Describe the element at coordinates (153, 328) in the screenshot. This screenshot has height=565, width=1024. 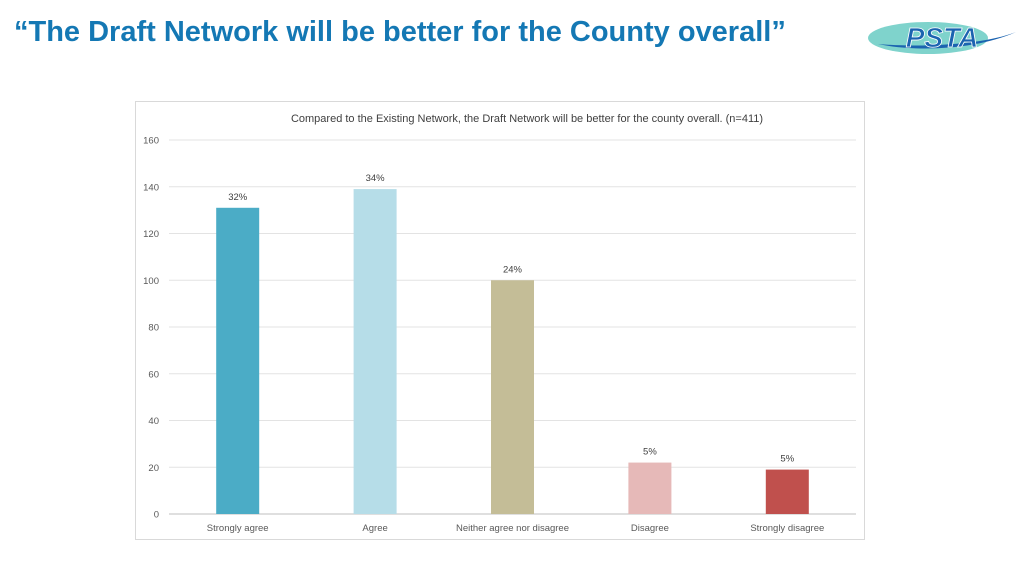
I see `y-tick-label: 80` at that location.